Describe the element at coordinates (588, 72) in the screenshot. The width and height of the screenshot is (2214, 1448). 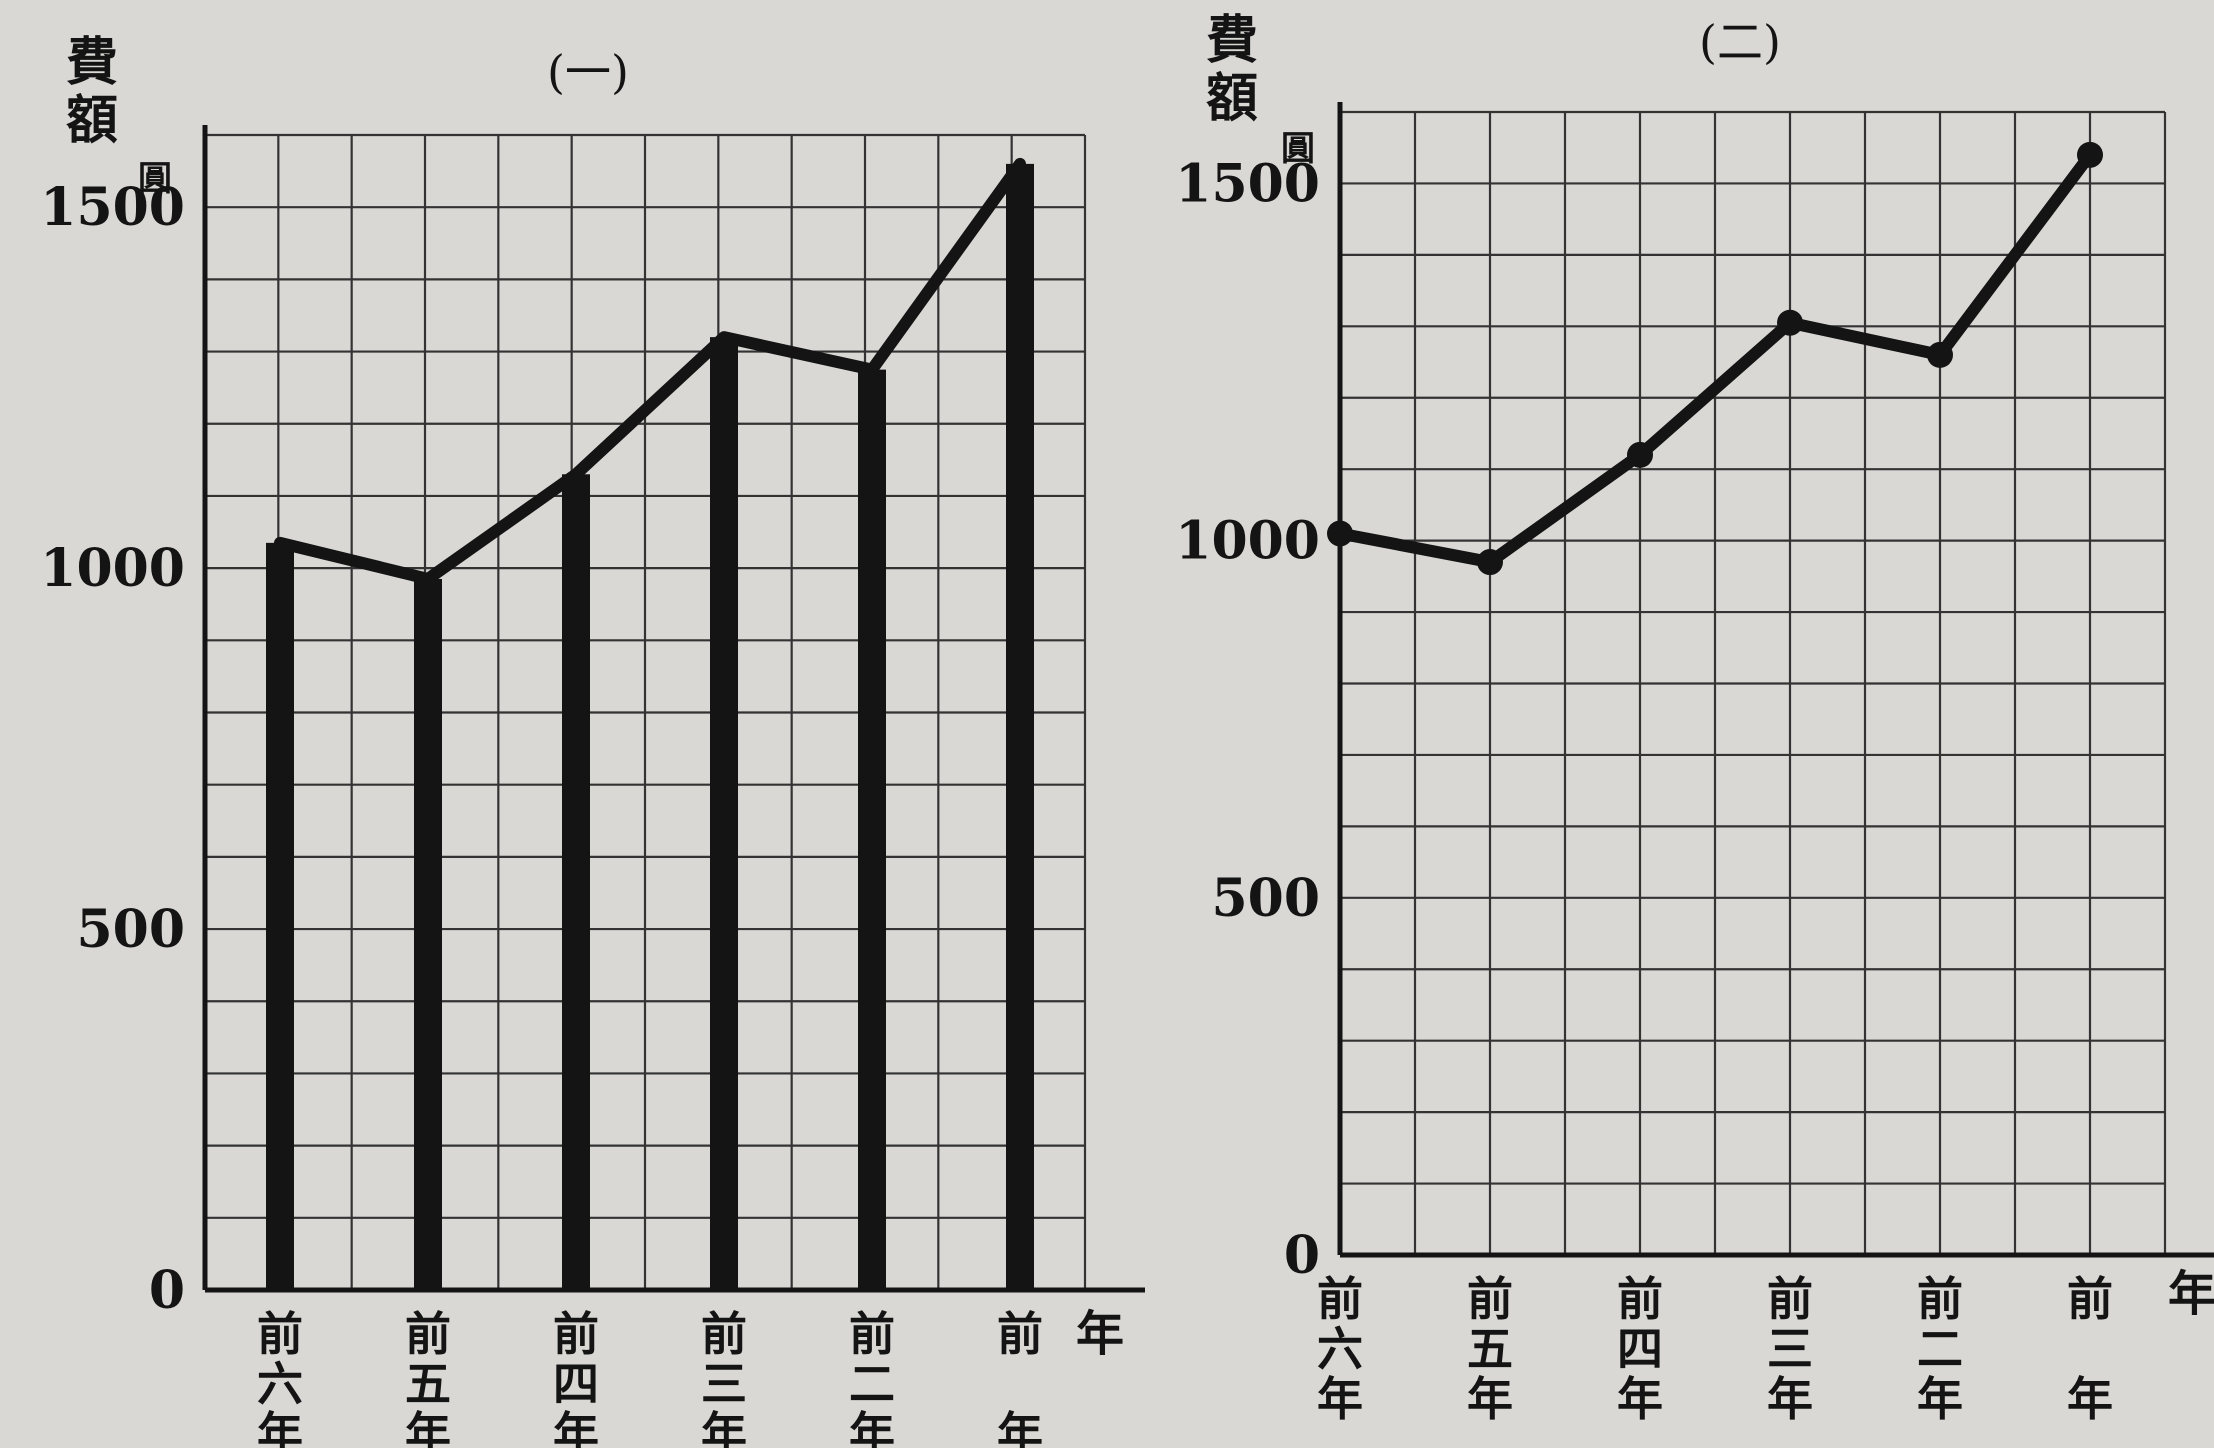
I see `chart-title: (一)` at that location.